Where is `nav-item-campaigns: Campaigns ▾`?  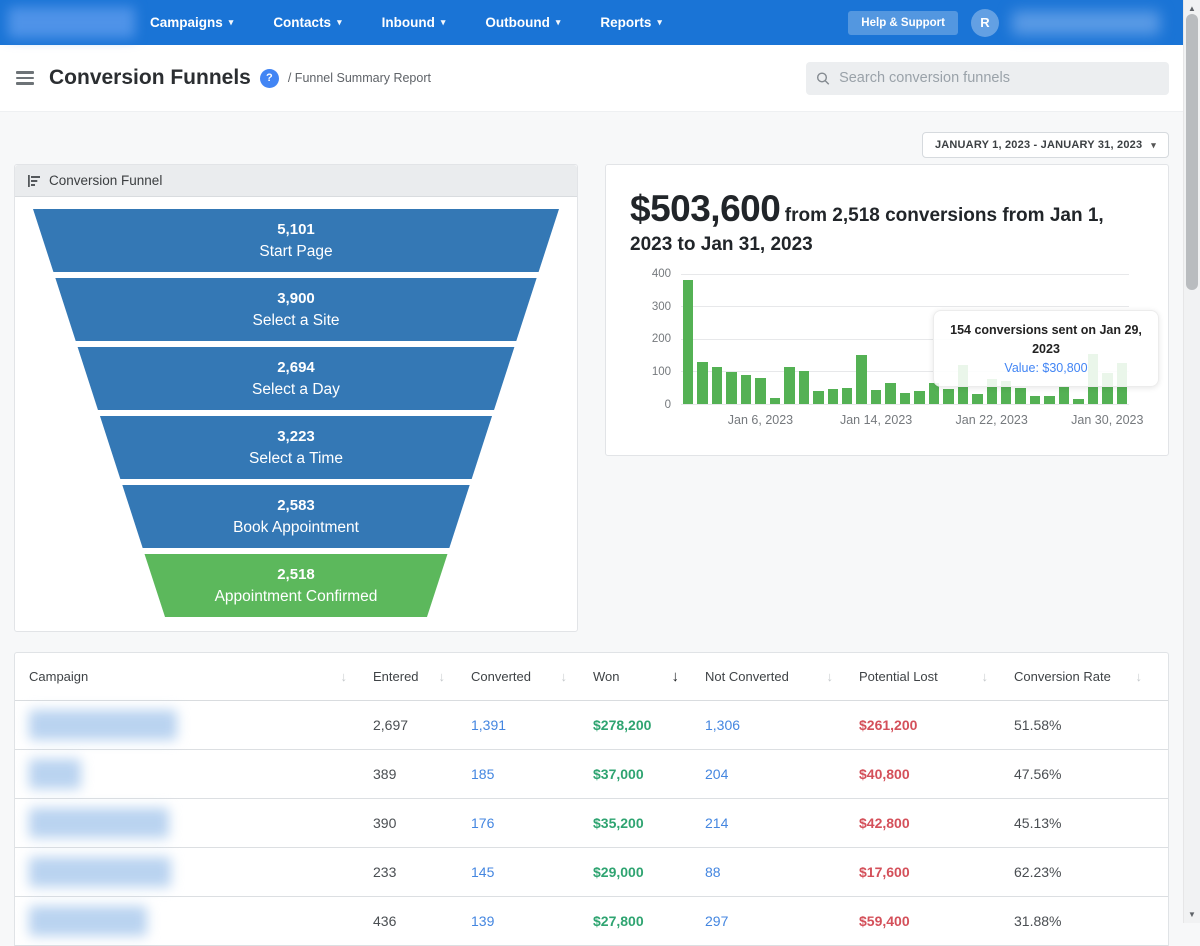 nav-item-campaigns: Campaigns ▾ is located at coordinates (191, 22).